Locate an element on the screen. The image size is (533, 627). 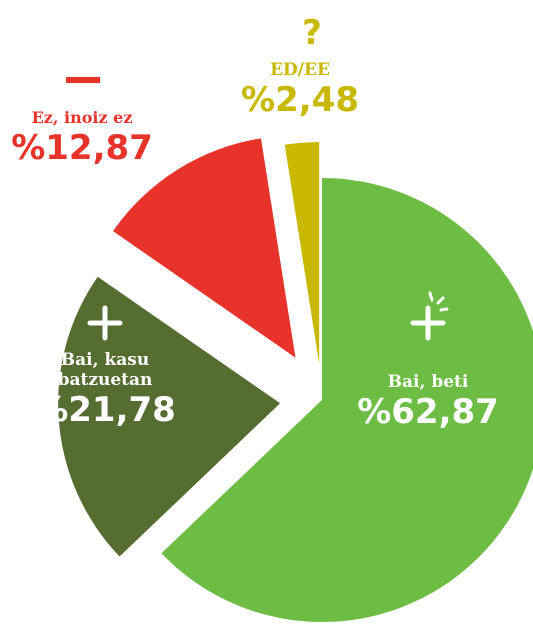
slice-label: ED/EE %2,48 is located at coordinates (300, 90).